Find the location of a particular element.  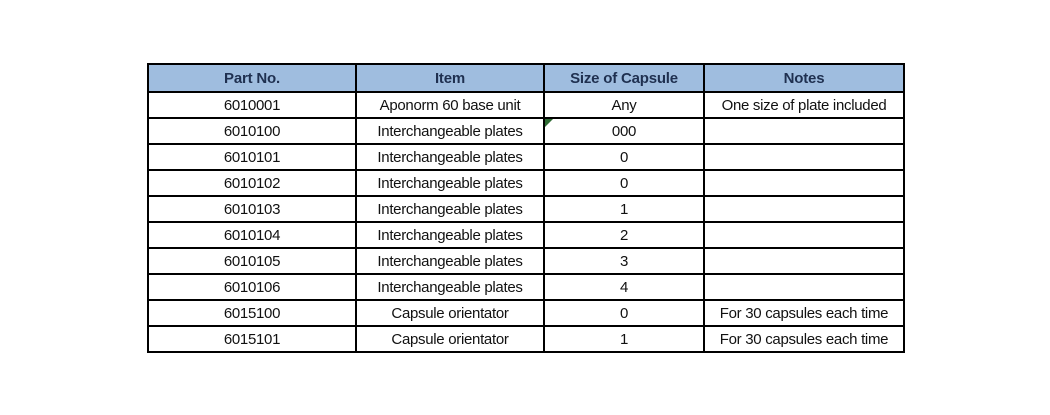

cell-part-no: 6015101 is located at coordinates (252, 339).